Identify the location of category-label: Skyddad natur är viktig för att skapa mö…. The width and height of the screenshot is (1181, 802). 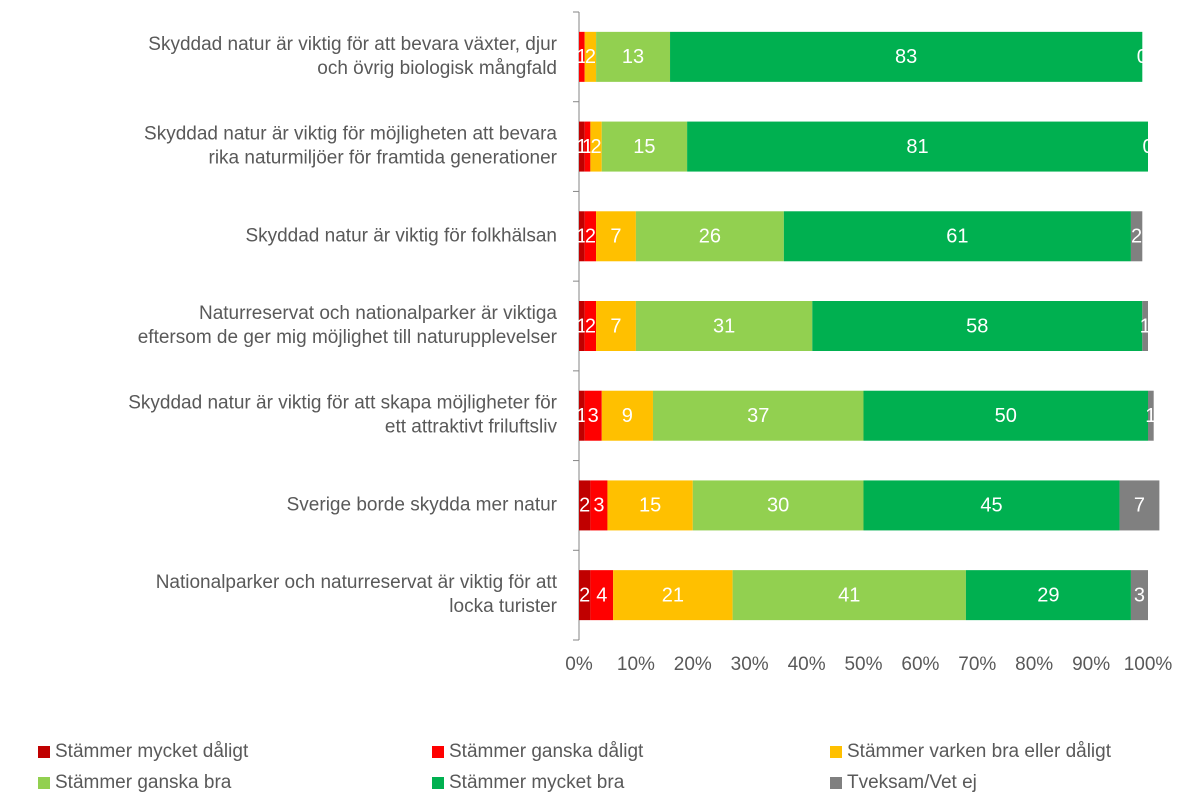
(342, 415).